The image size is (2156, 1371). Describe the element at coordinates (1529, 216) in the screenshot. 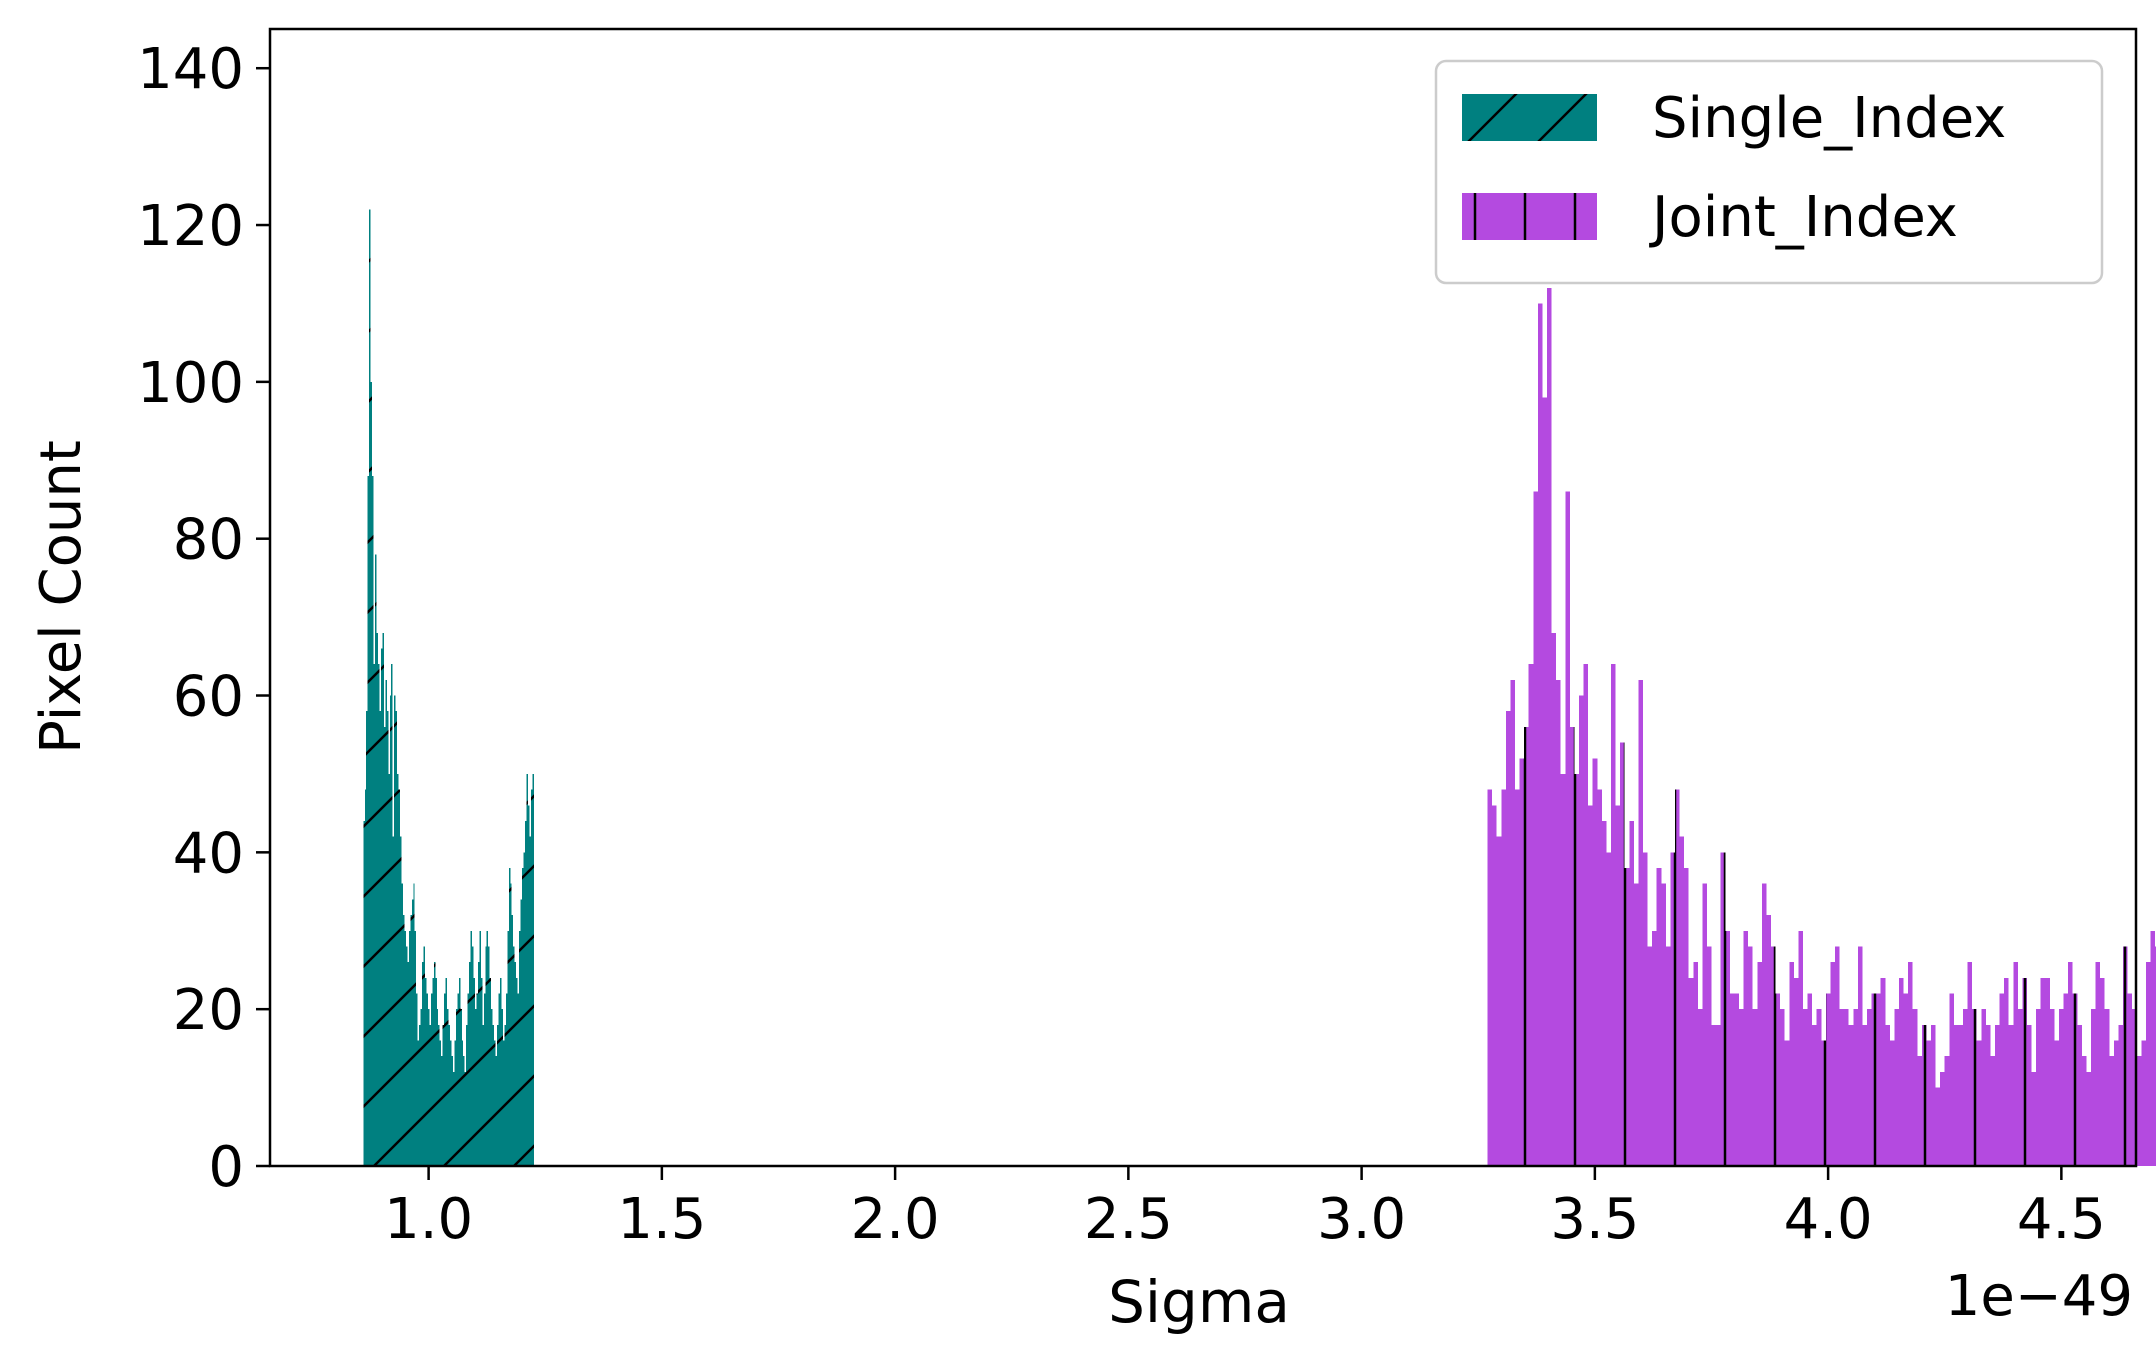

I see `legend-swatch-joint-index` at that location.